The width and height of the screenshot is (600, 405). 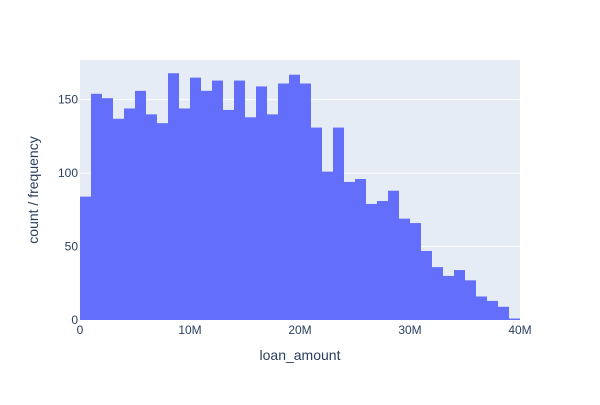 What do you see at coordinates (74, 320) in the screenshot?
I see `y-tick-label: 0` at bounding box center [74, 320].